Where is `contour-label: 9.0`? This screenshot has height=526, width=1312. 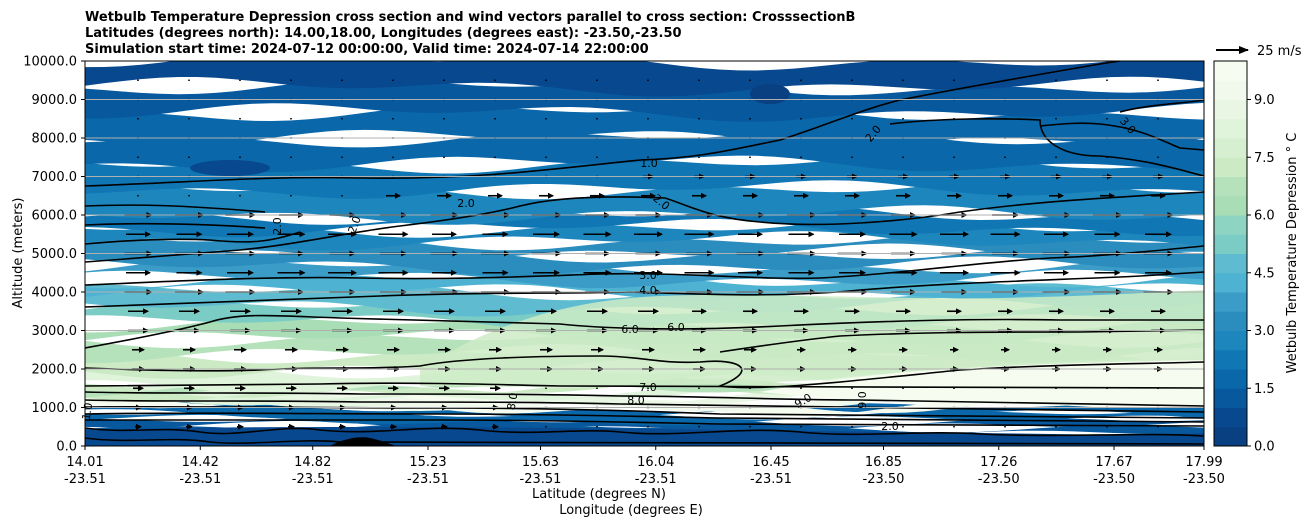
contour-label: 9.0 is located at coordinates (862, 400).